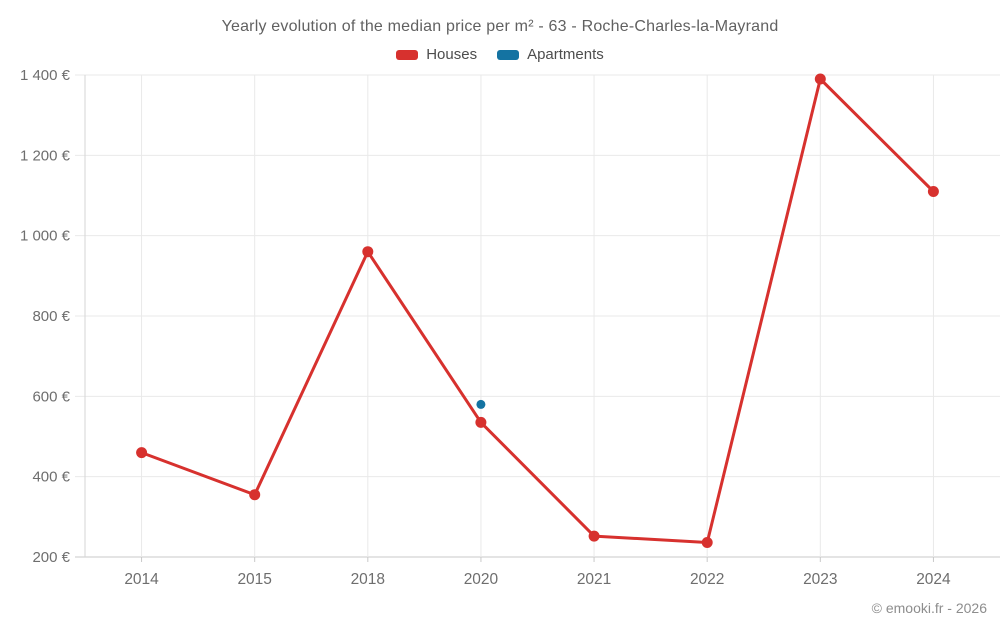  Describe the element at coordinates (820, 79) in the screenshot. I see `data-point-houses-2023` at that location.